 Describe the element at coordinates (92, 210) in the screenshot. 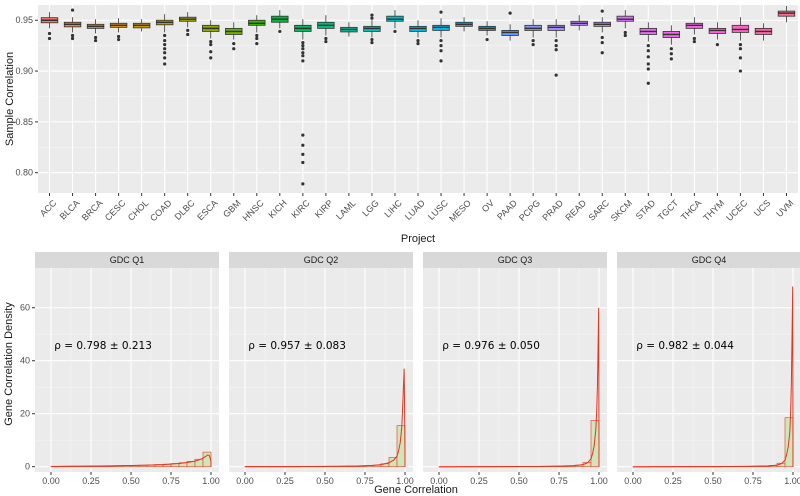

I see `x-tick-label-brca: BRCA` at that location.